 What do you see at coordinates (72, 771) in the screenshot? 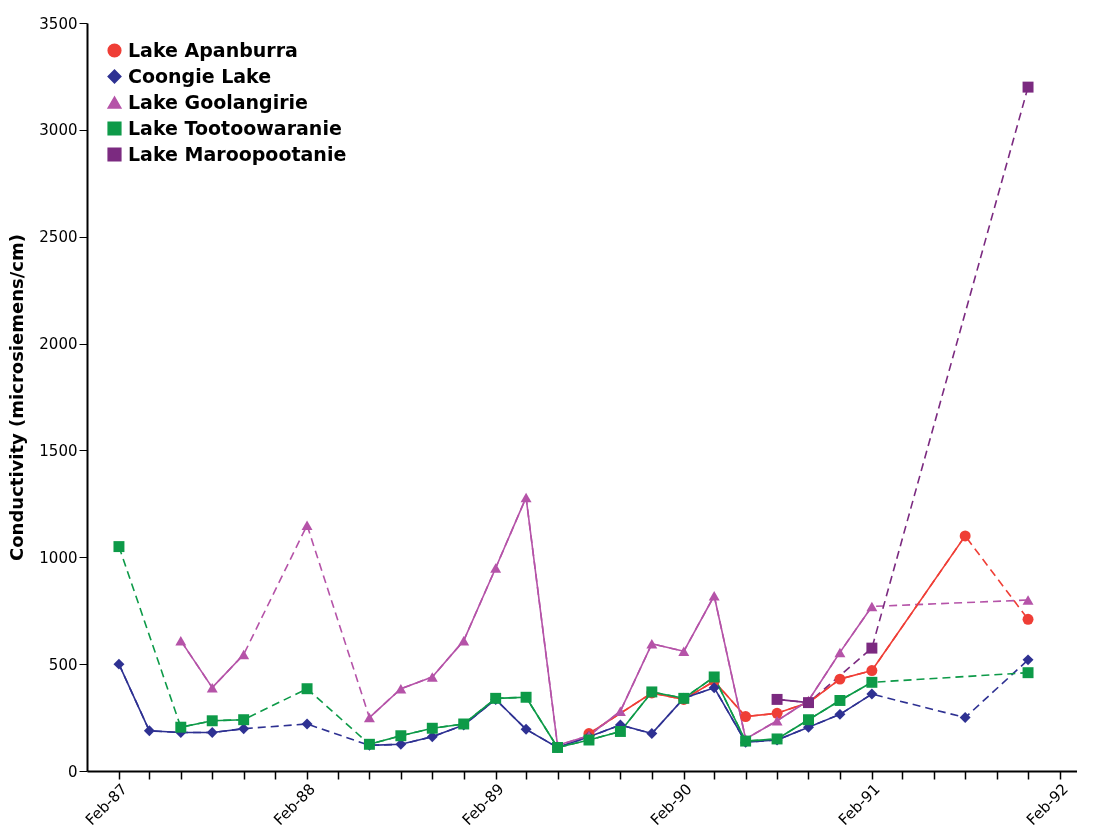
I see `y-tick-label: 0` at bounding box center [72, 771].